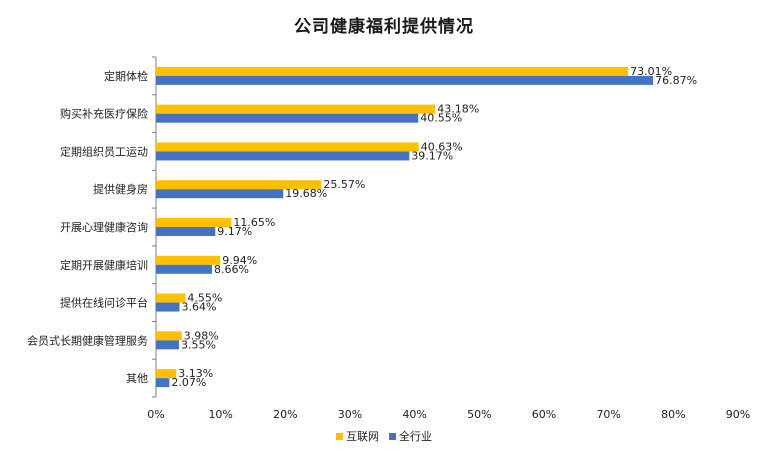  I want to click on data-label-all-industry: 9.17%, so click(234, 231).